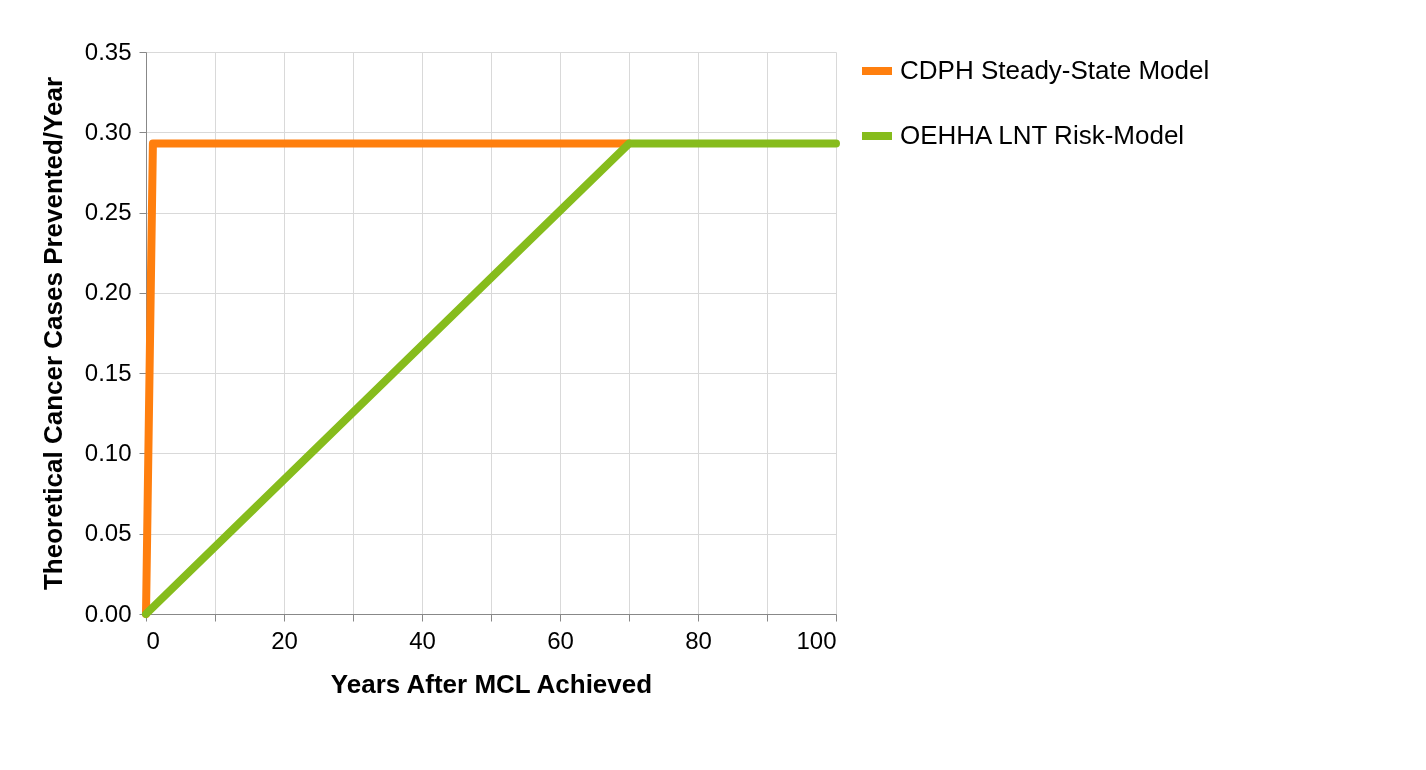  What do you see at coordinates (108, 613) in the screenshot?
I see `y-tick-label: 0.00` at bounding box center [108, 613].